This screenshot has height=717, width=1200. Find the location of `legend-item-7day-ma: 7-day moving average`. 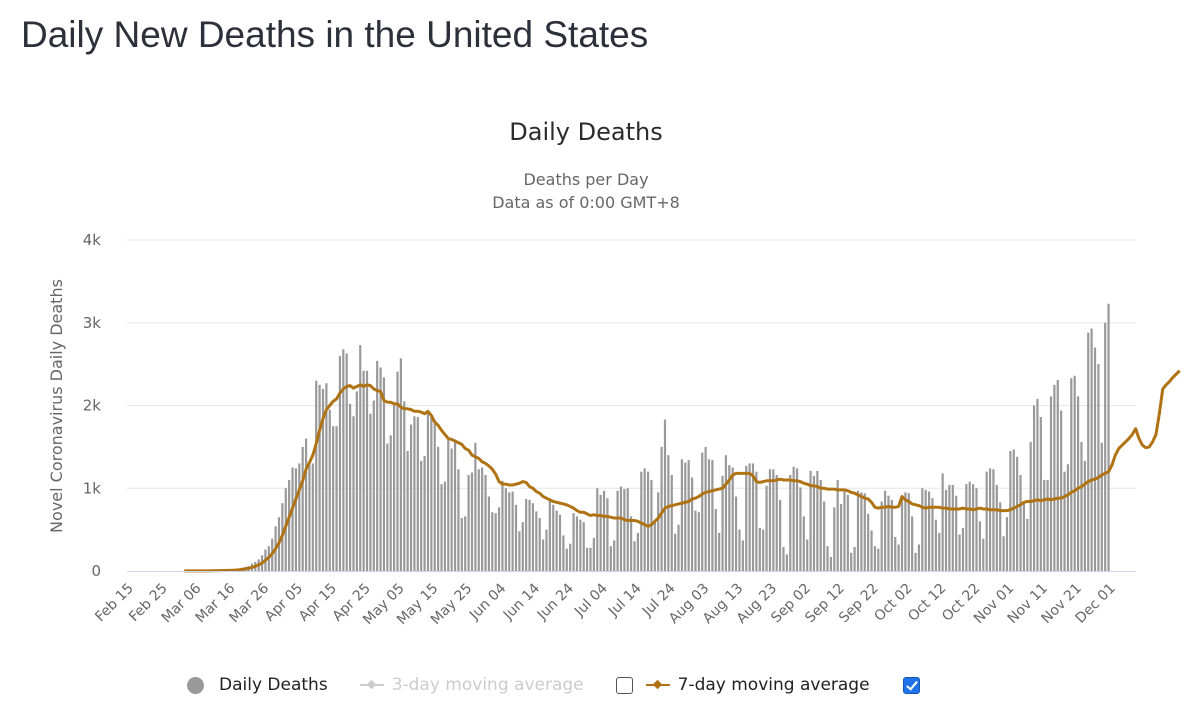

legend-item-7day-ma: 7-day moving average is located at coordinates (757, 685).